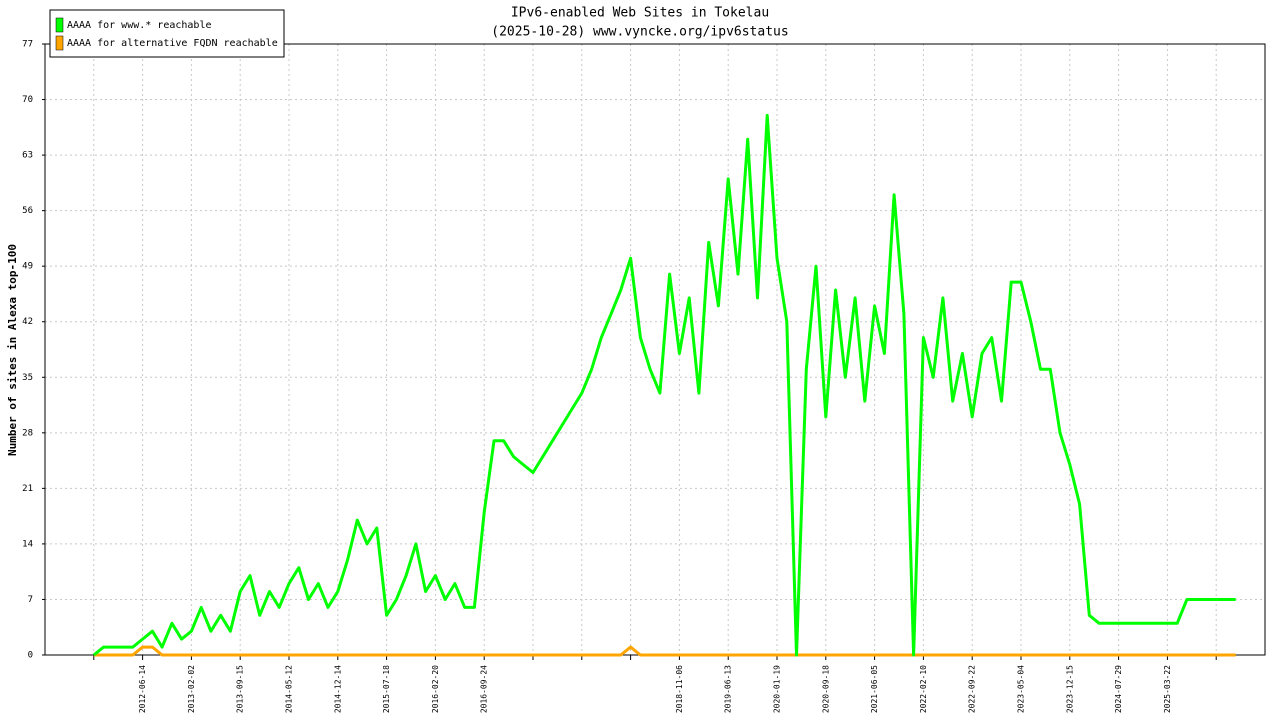 This screenshot has height=720, width=1280. I want to click on legend-box, so click(167, 33).